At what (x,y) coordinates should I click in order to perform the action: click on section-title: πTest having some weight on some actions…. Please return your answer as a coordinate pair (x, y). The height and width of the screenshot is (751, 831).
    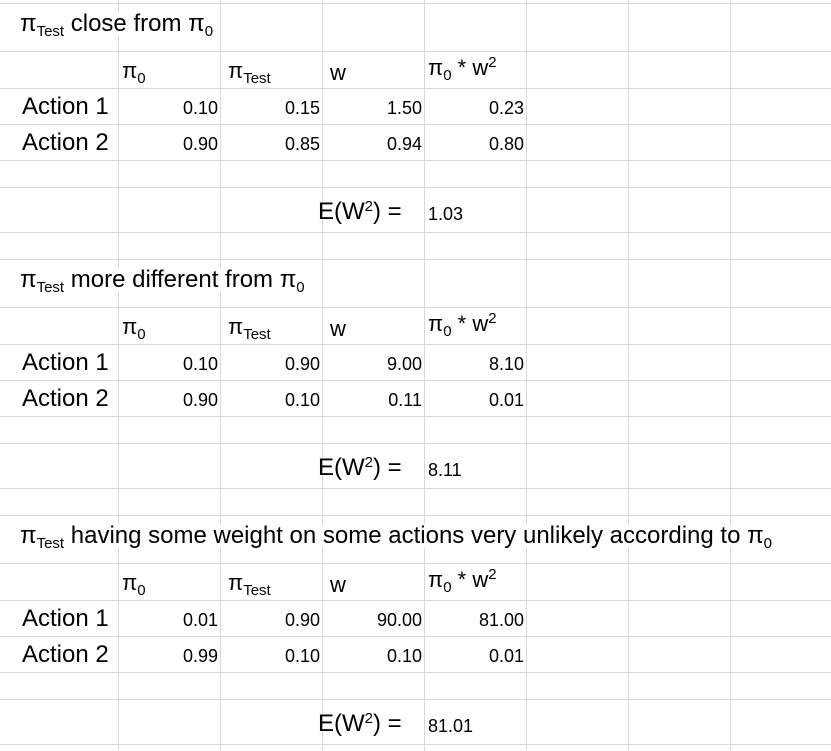
    Looking at the image, I should click on (397, 537).